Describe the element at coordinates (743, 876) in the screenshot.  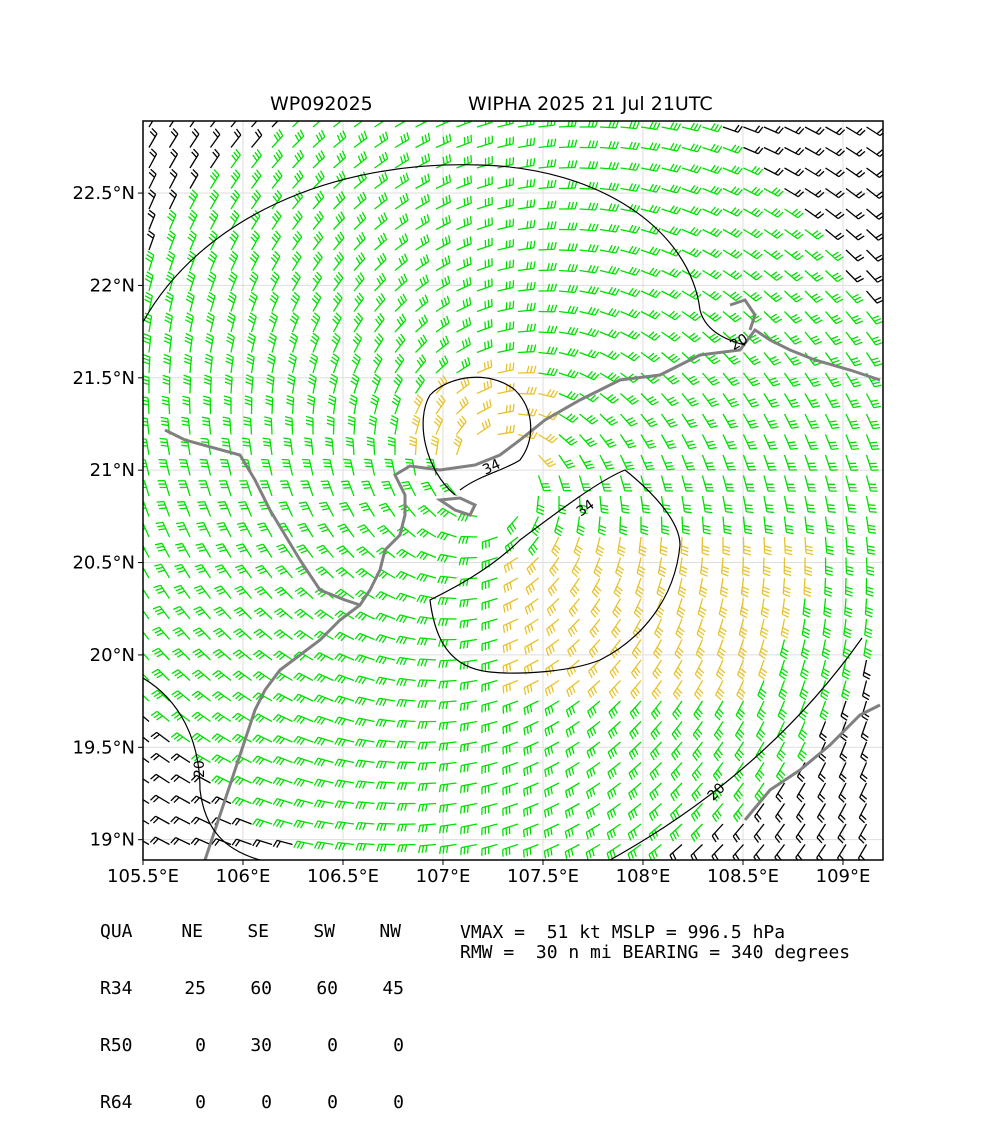
I see `x-tick-label: 108.5°E` at that location.